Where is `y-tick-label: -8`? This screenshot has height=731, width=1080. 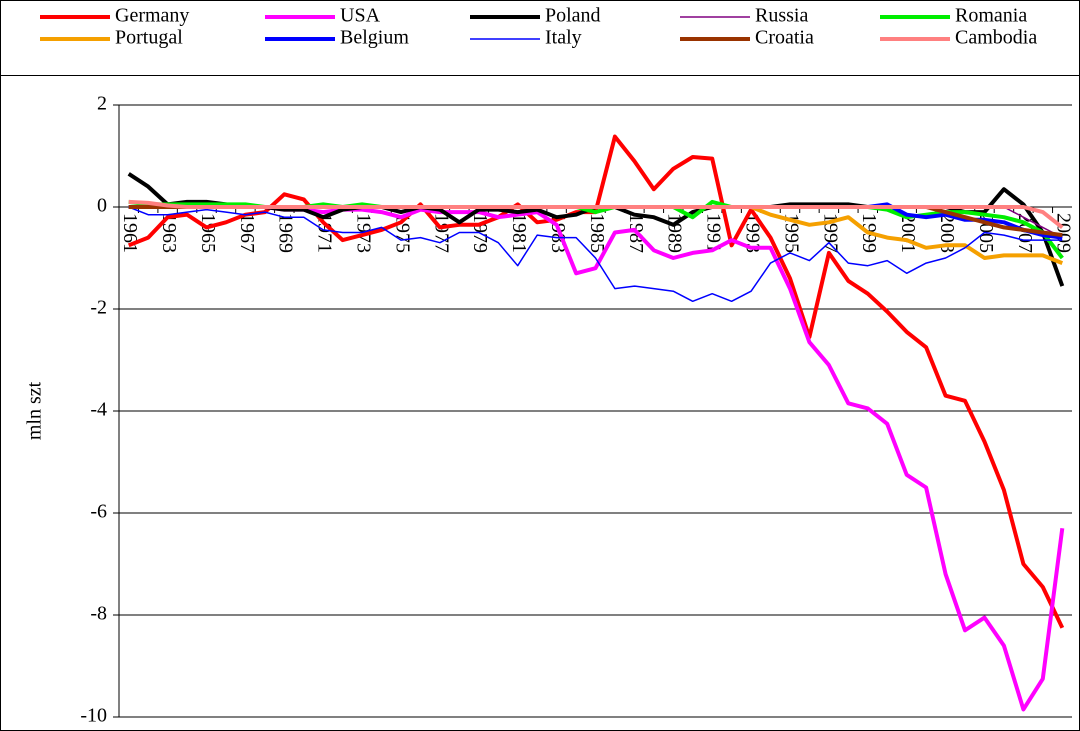 y-tick-label: -8 is located at coordinates (98, 614).